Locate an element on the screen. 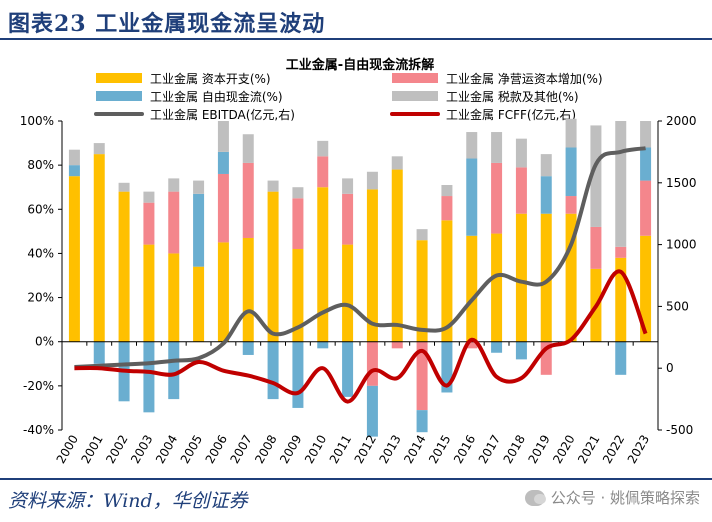 The width and height of the screenshot is (712, 522). legend-label-0: 工业金属 资本开支(%) is located at coordinates (210, 78).